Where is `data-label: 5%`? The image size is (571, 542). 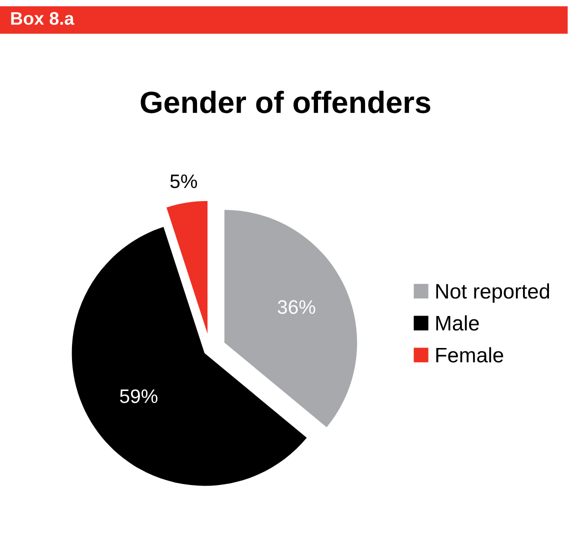 data-label: 5% is located at coordinates (183, 181).